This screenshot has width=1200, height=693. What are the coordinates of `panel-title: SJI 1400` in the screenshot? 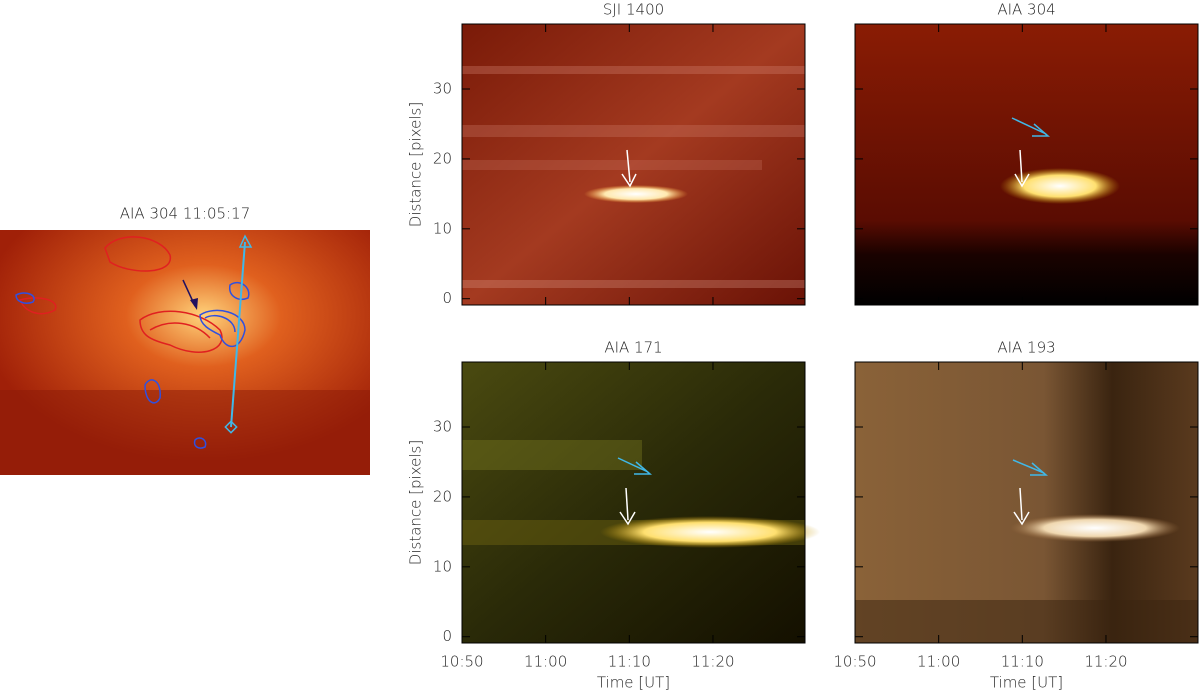 It's located at (633, 10).